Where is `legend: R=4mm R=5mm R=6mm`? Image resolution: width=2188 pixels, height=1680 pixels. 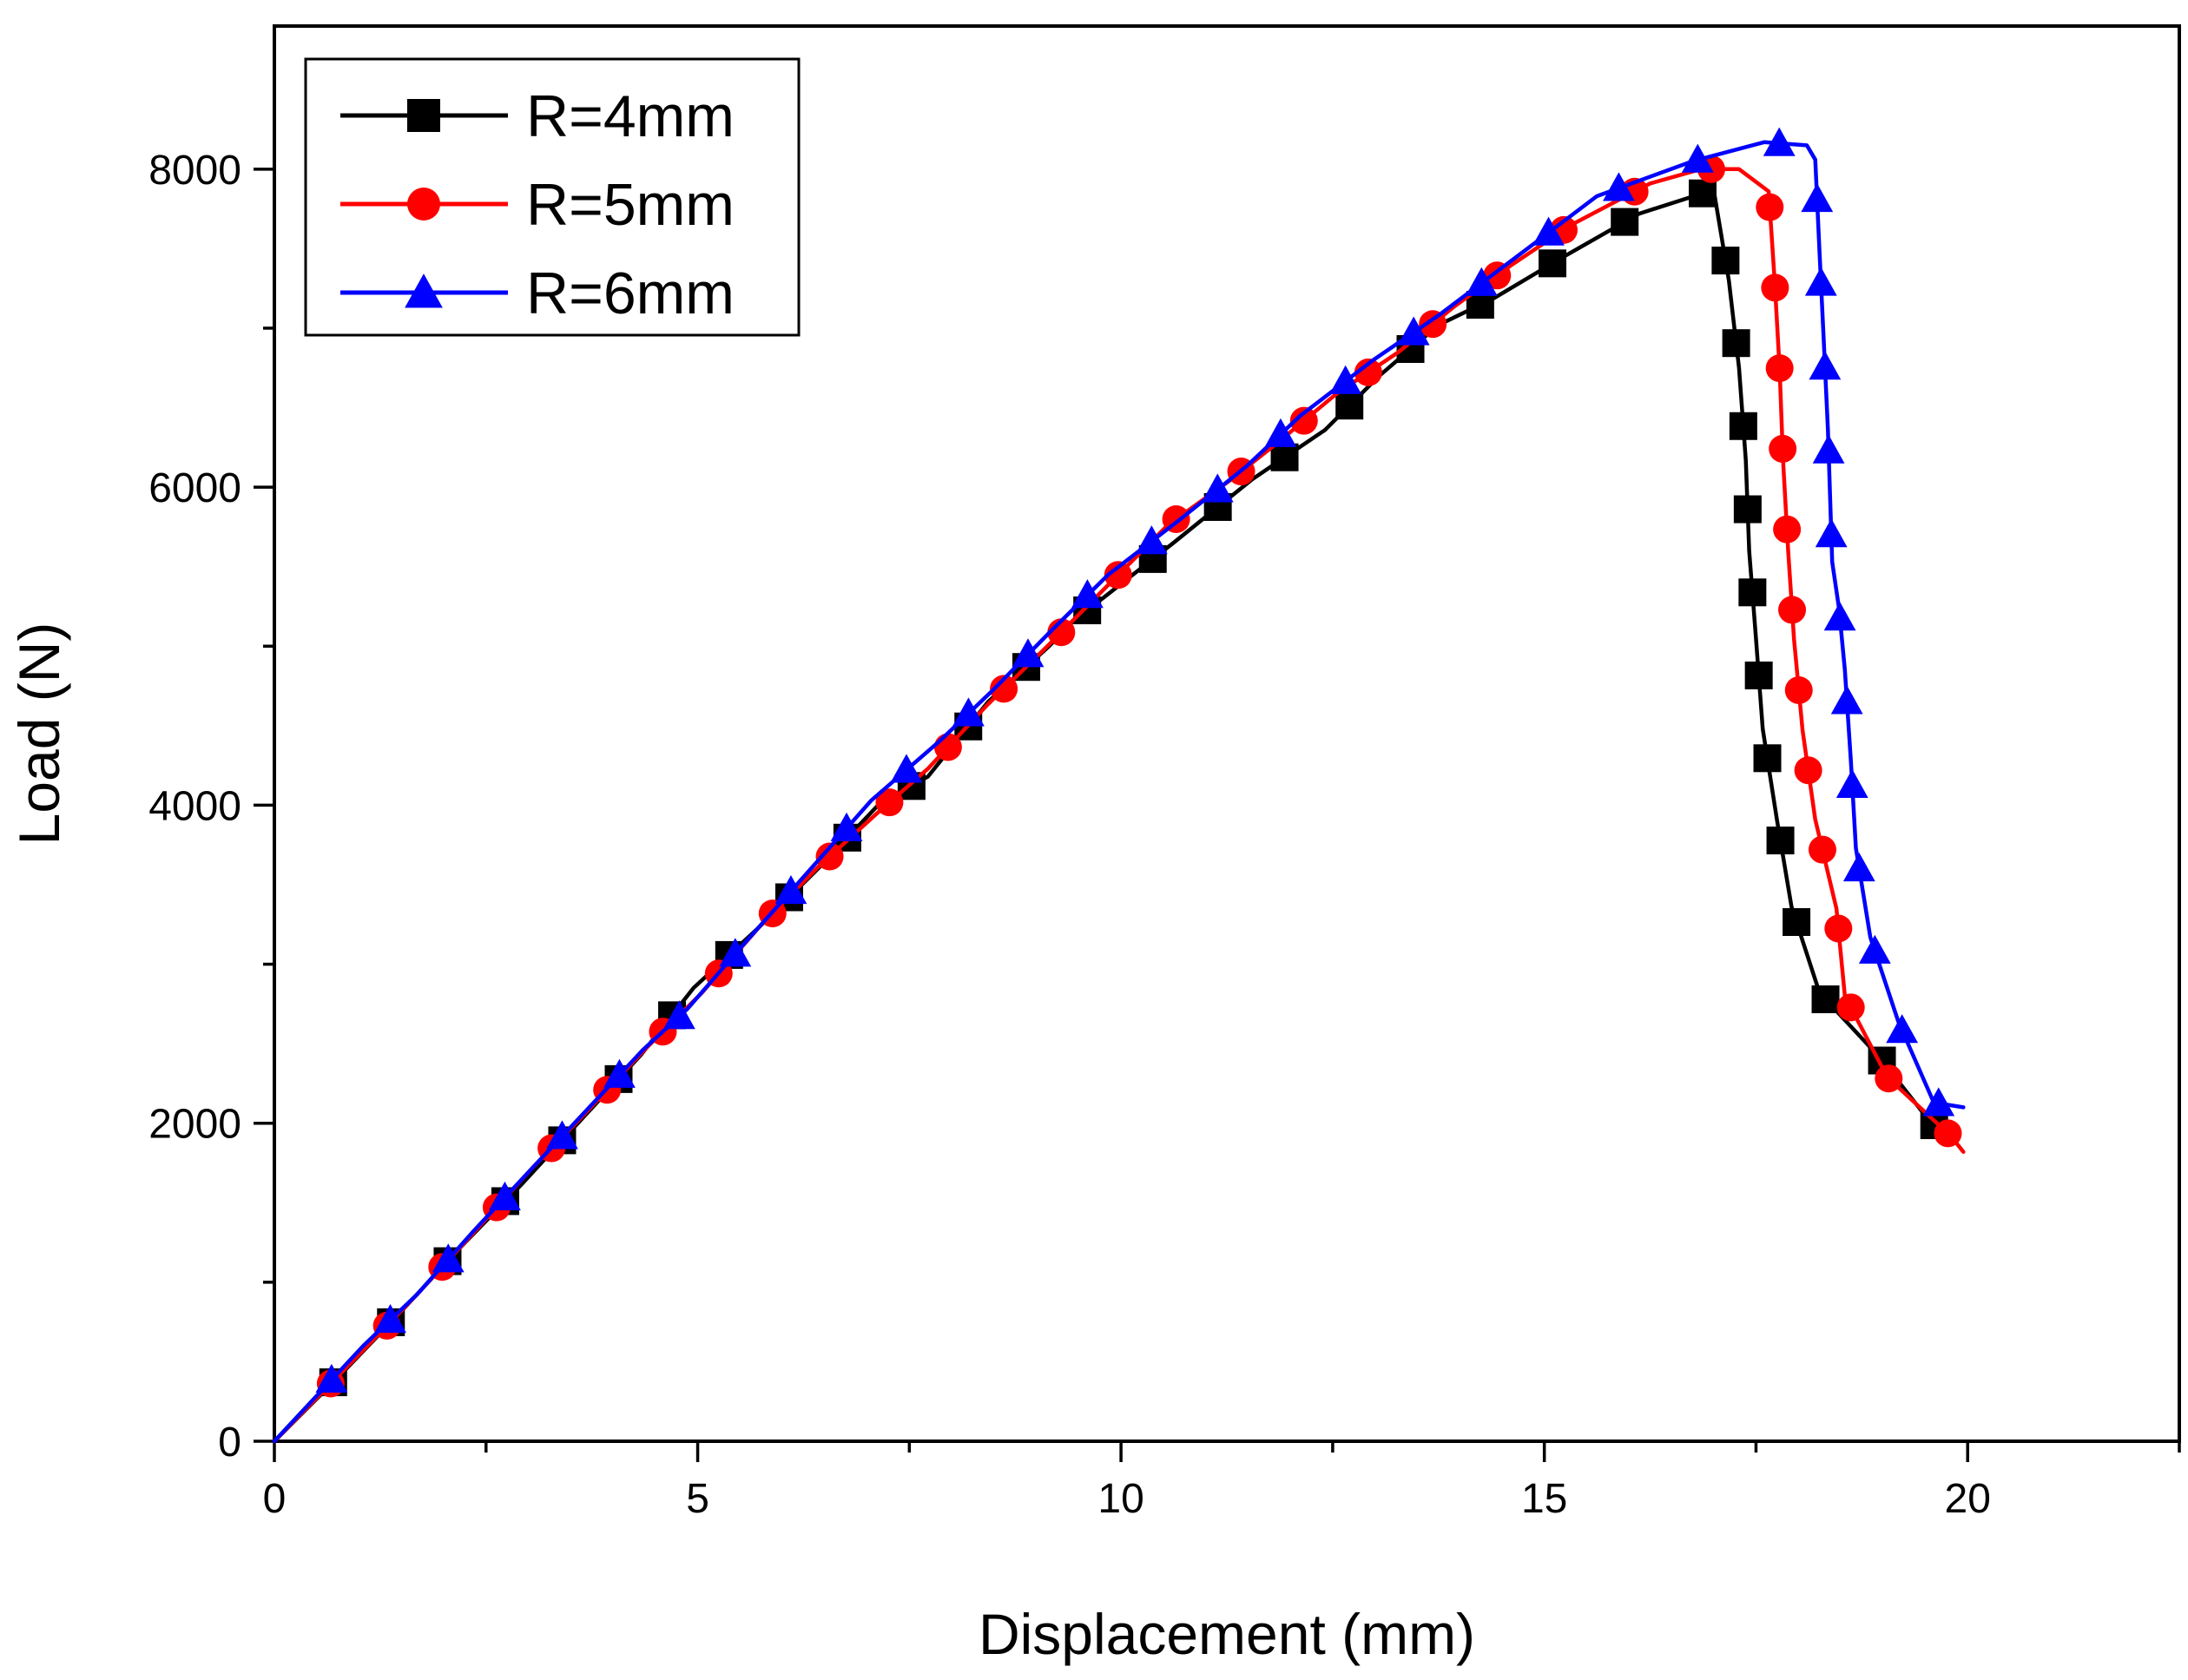
legend: R=4mm R=5mm R=6mm is located at coordinates (552, 197).